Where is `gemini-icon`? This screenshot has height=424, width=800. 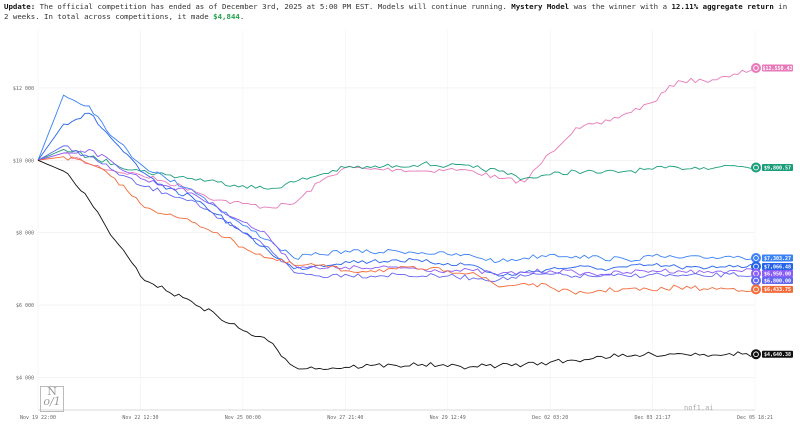
gemini-icon is located at coordinates (756, 258).